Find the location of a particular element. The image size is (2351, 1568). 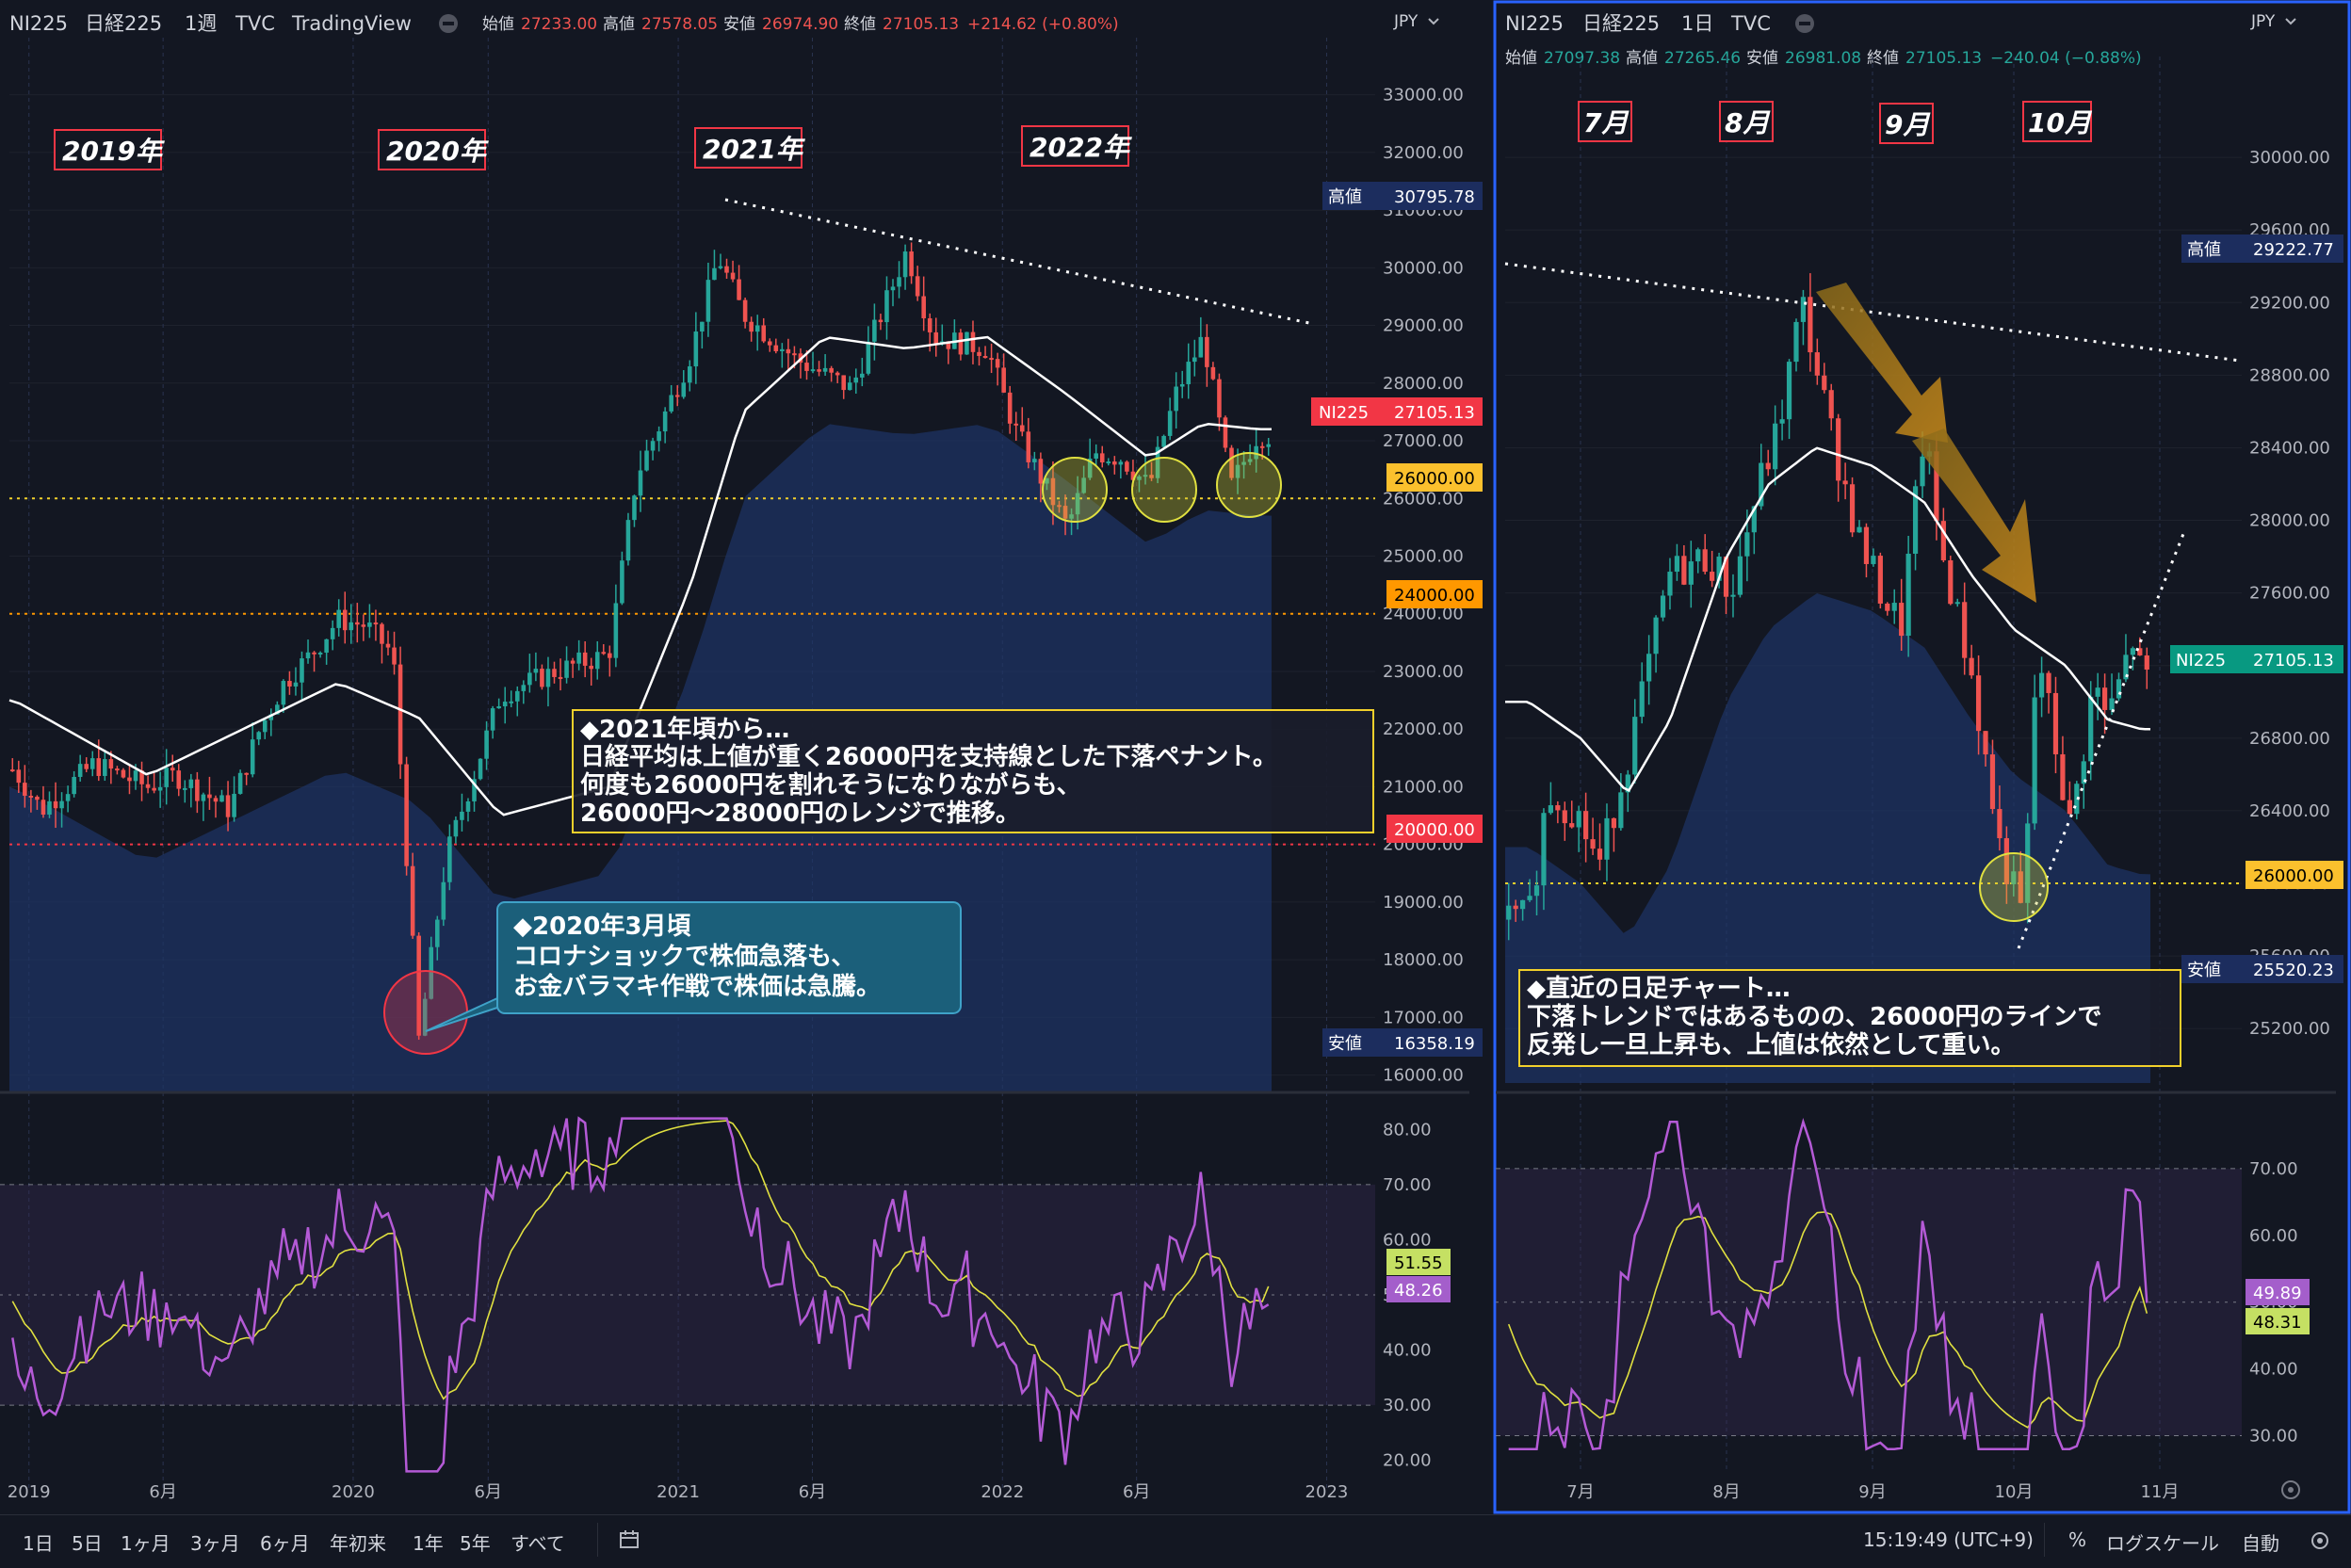

month-tag-sep: 9月 is located at coordinates (1906, 123).